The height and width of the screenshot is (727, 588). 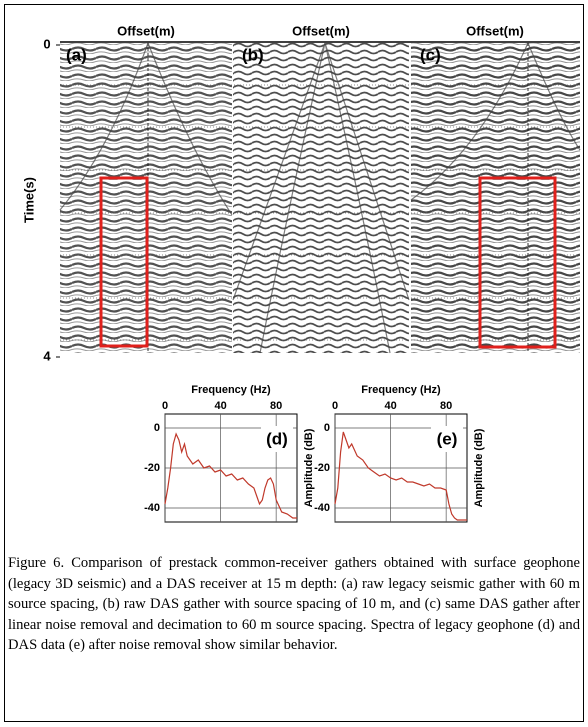 I want to click on gather-b, so click(x=321, y=198).